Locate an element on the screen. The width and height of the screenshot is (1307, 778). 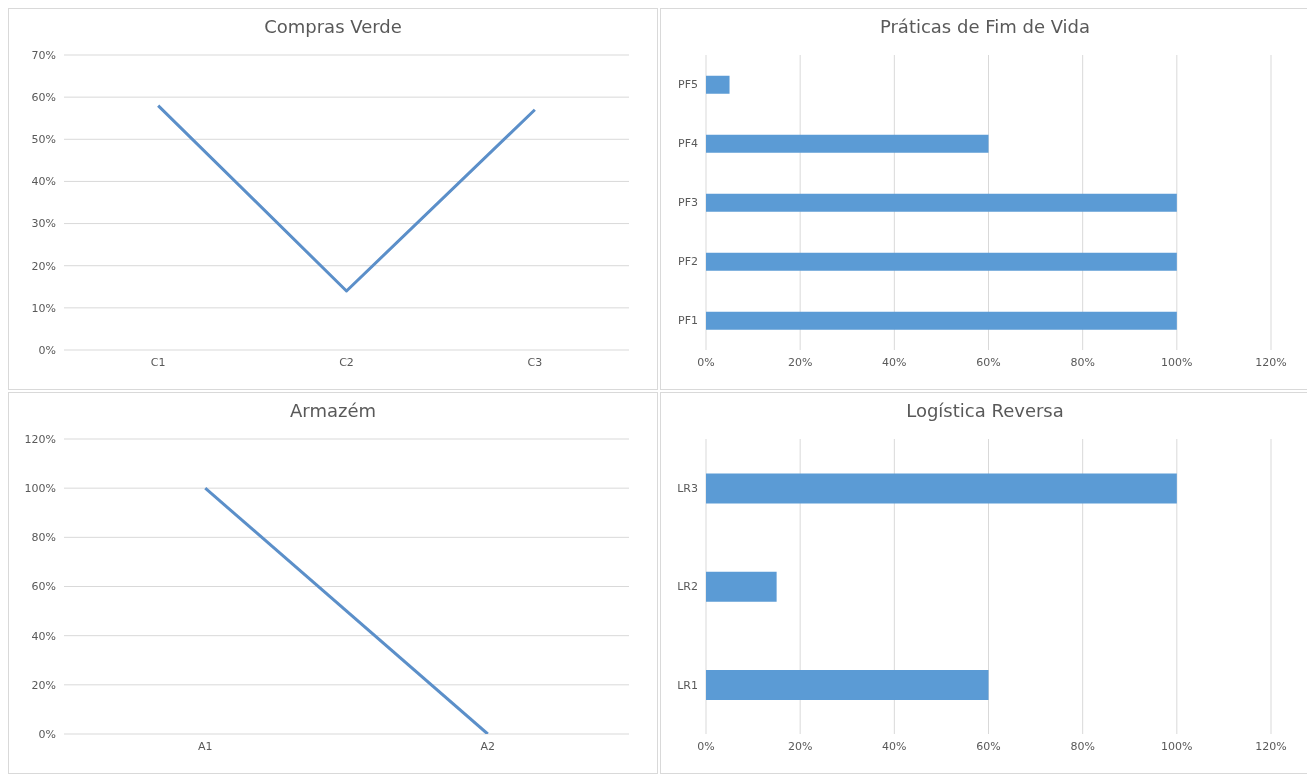
y-tick-label: 80% is located at coordinates (43, 538).